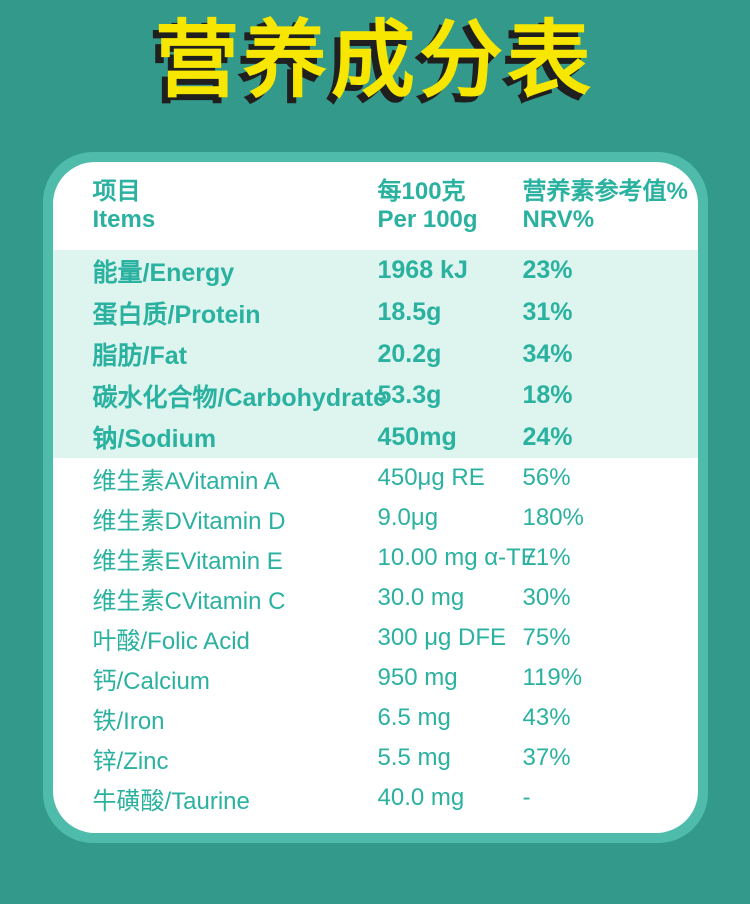 Image resolution: width=750 pixels, height=904 pixels. I want to click on table-row-fat: 脂肪/Fat 20.2g 34%, so click(375, 354).